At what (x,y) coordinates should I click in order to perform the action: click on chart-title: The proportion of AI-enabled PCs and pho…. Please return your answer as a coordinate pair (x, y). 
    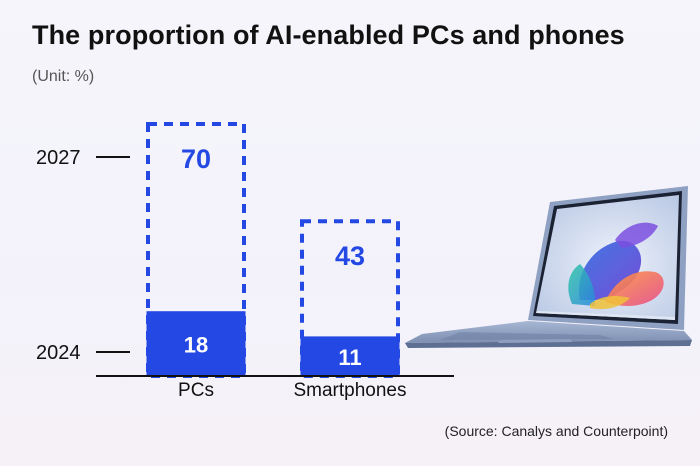
    Looking at the image, I should click on (328, 35).